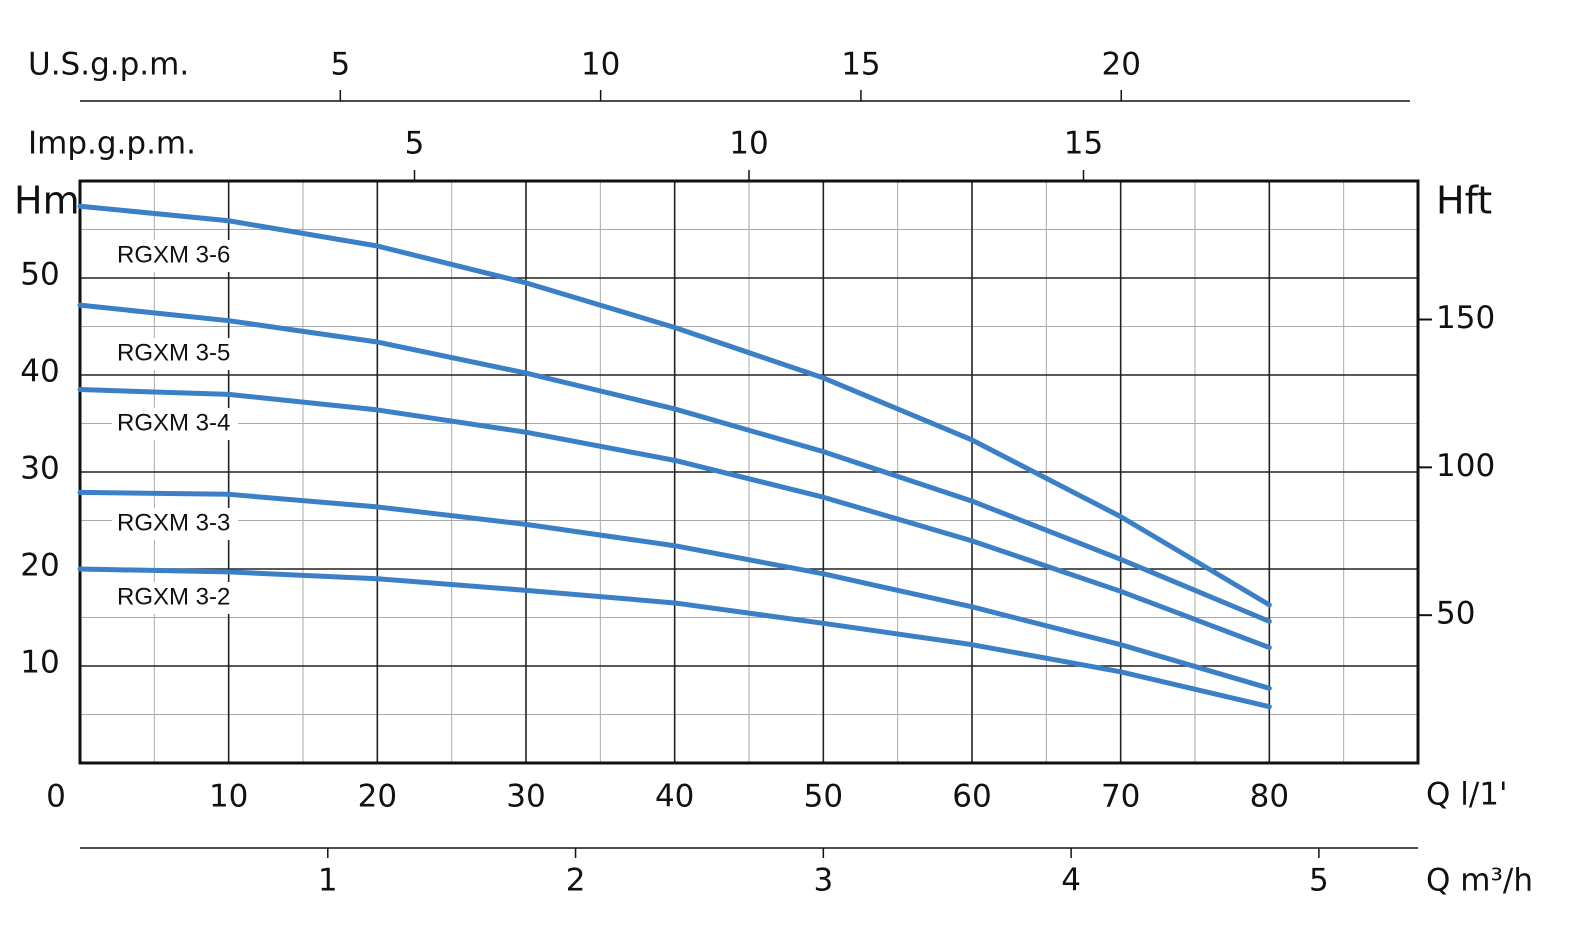 The height and width of the screenshot is (940, 1588). What do you see at coordinates (112, 144) in the screenshot?
I see `axis-title: Imp.g.p.m.` at bounding box center [112, 144].